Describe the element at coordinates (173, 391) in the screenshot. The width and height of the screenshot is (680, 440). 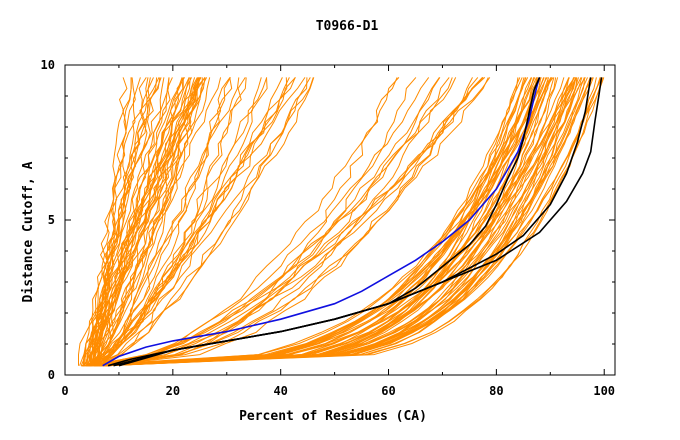
I see `x-tick-label: 20` at that location.